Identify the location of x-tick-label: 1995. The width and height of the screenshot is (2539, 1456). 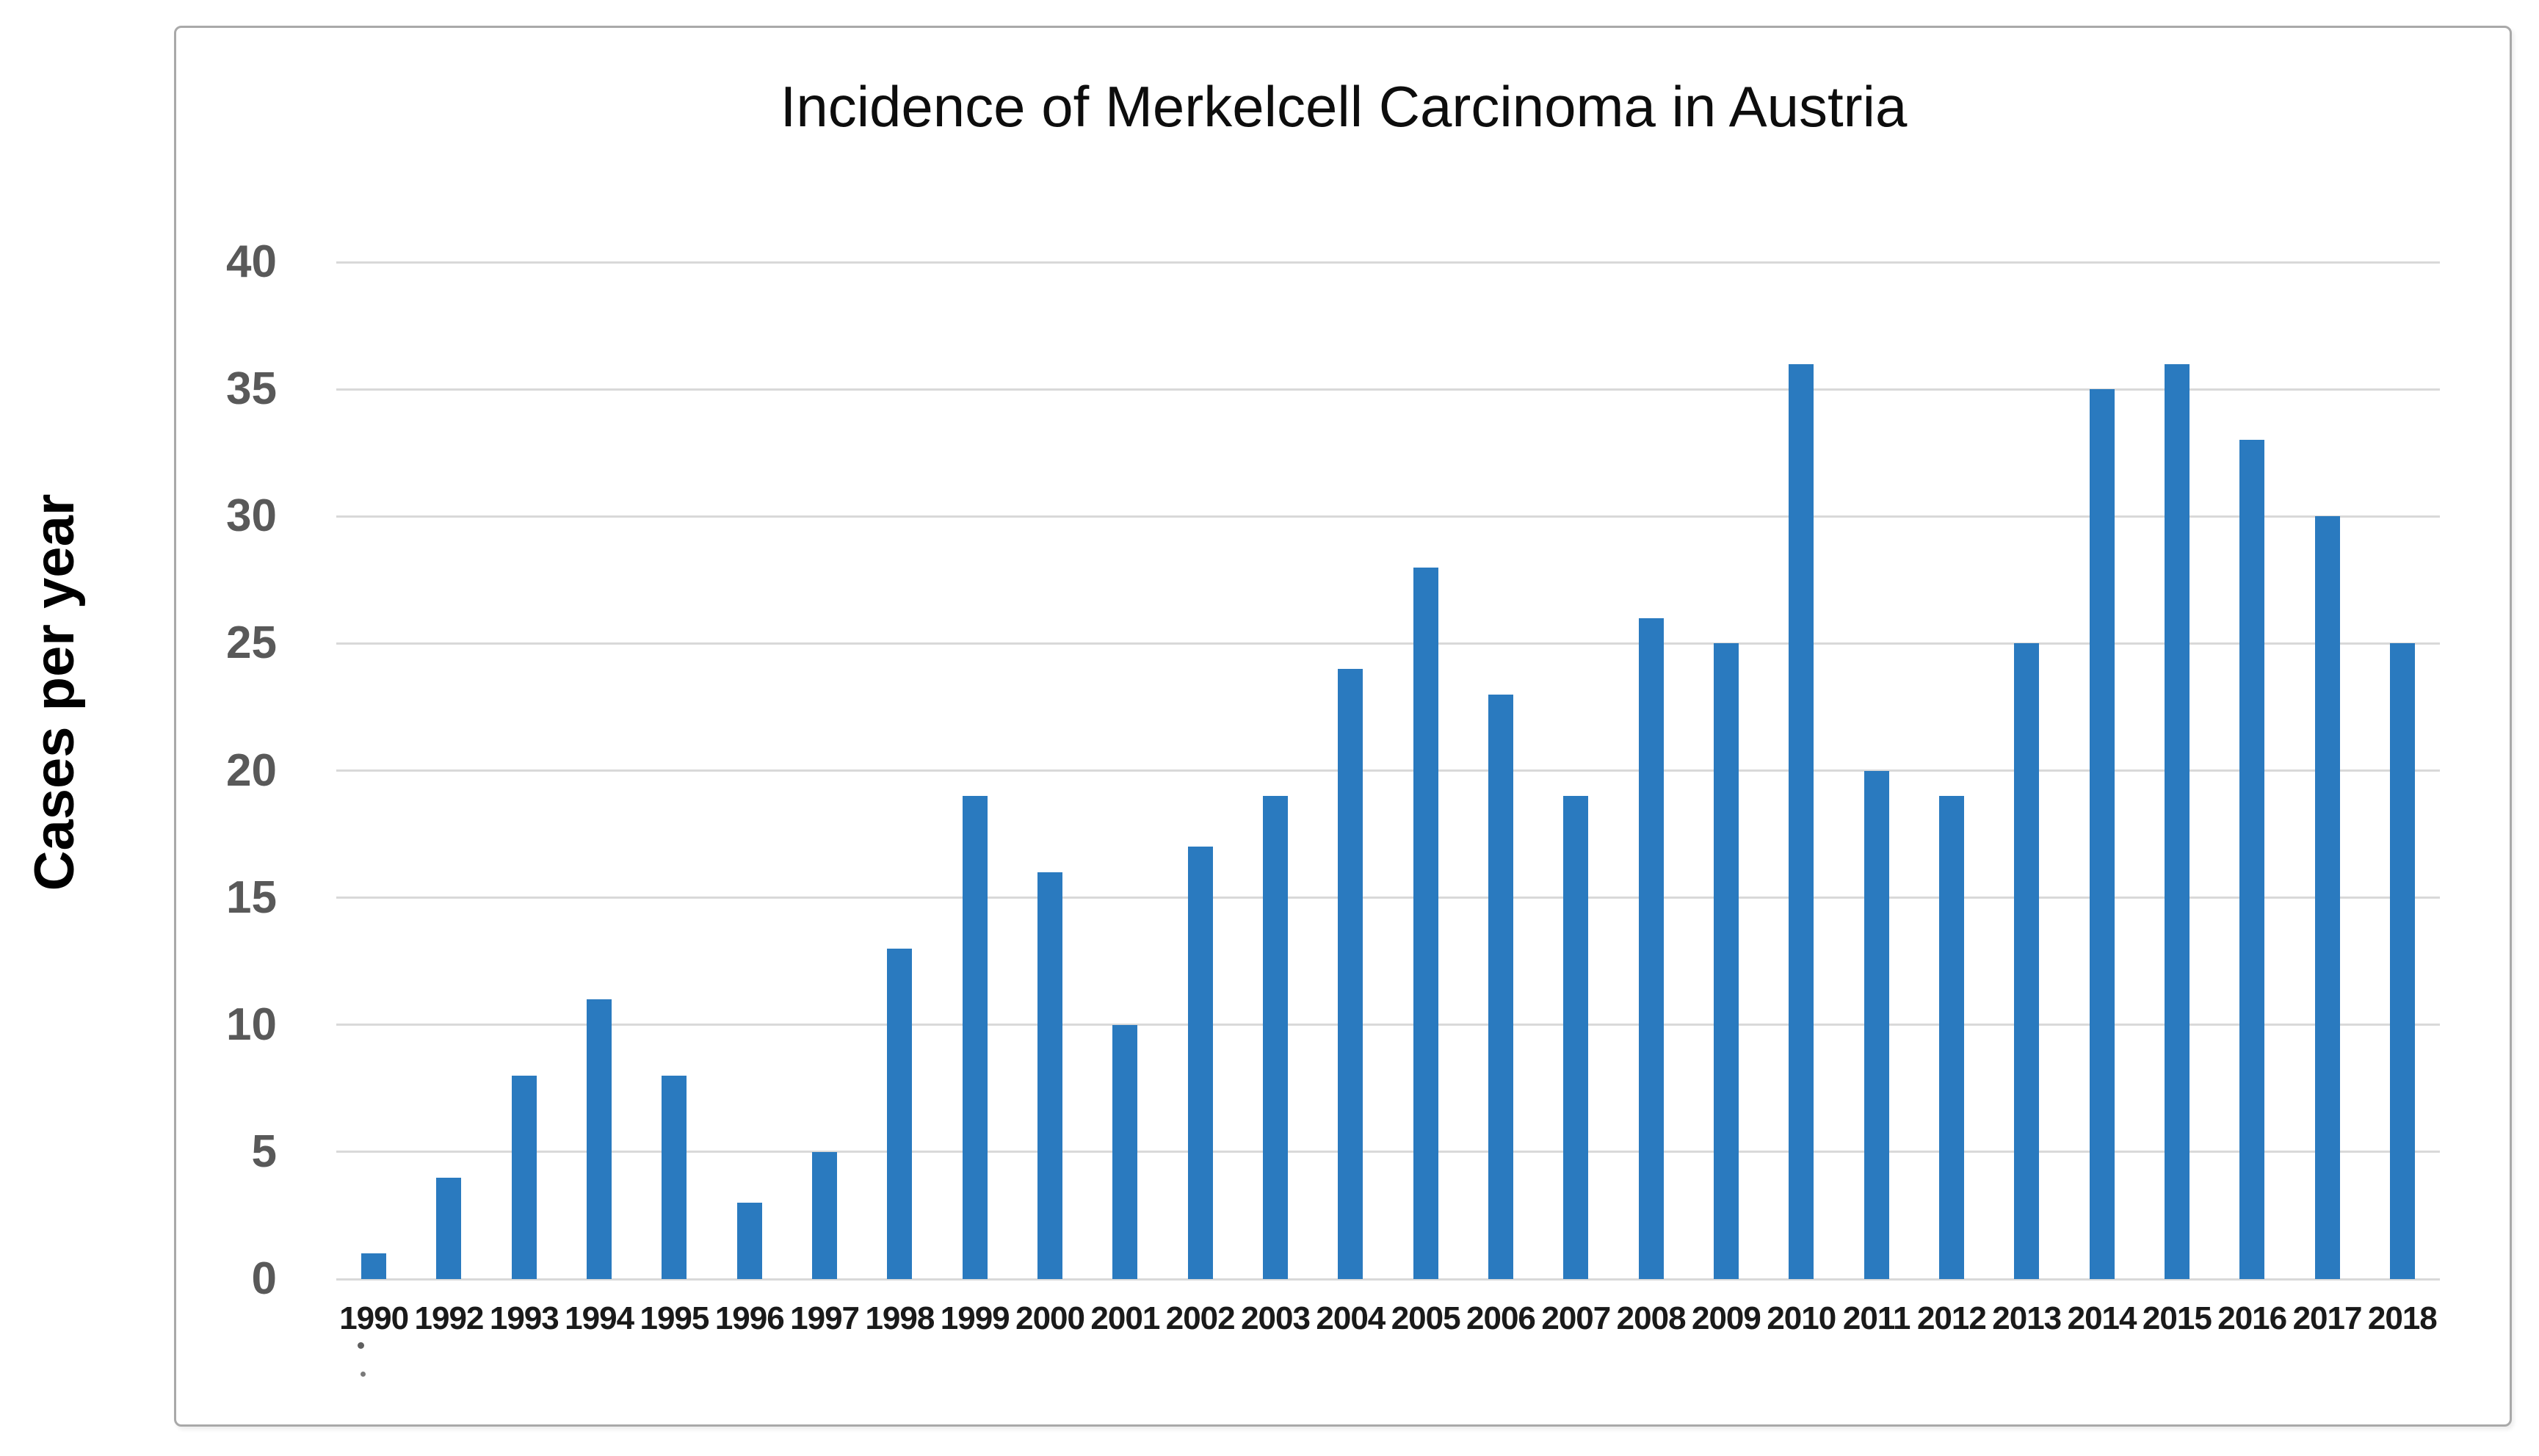
(674, 1318).